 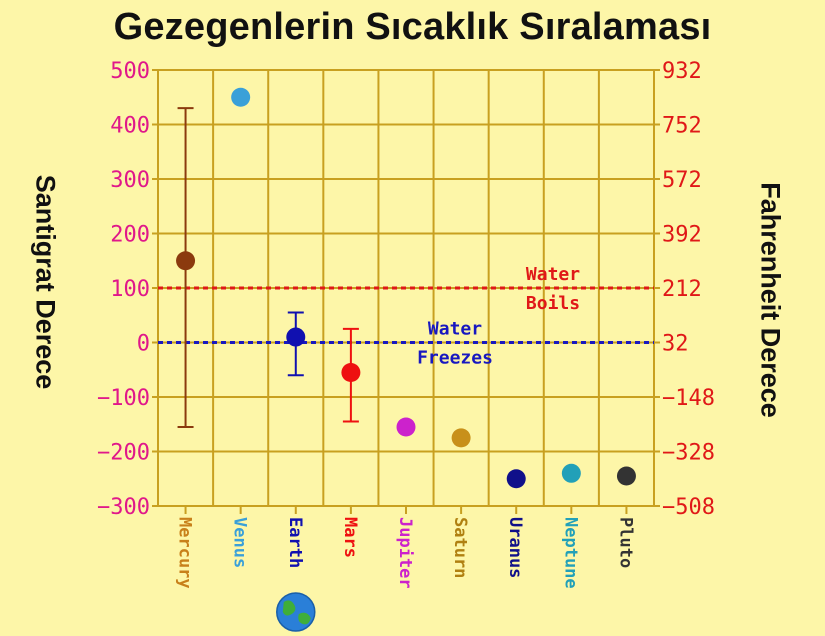 What do you see at coordinates (682, 71) in the screenshot?
I see `y-tick-label-right: 932` at bounding box center [682, 71].